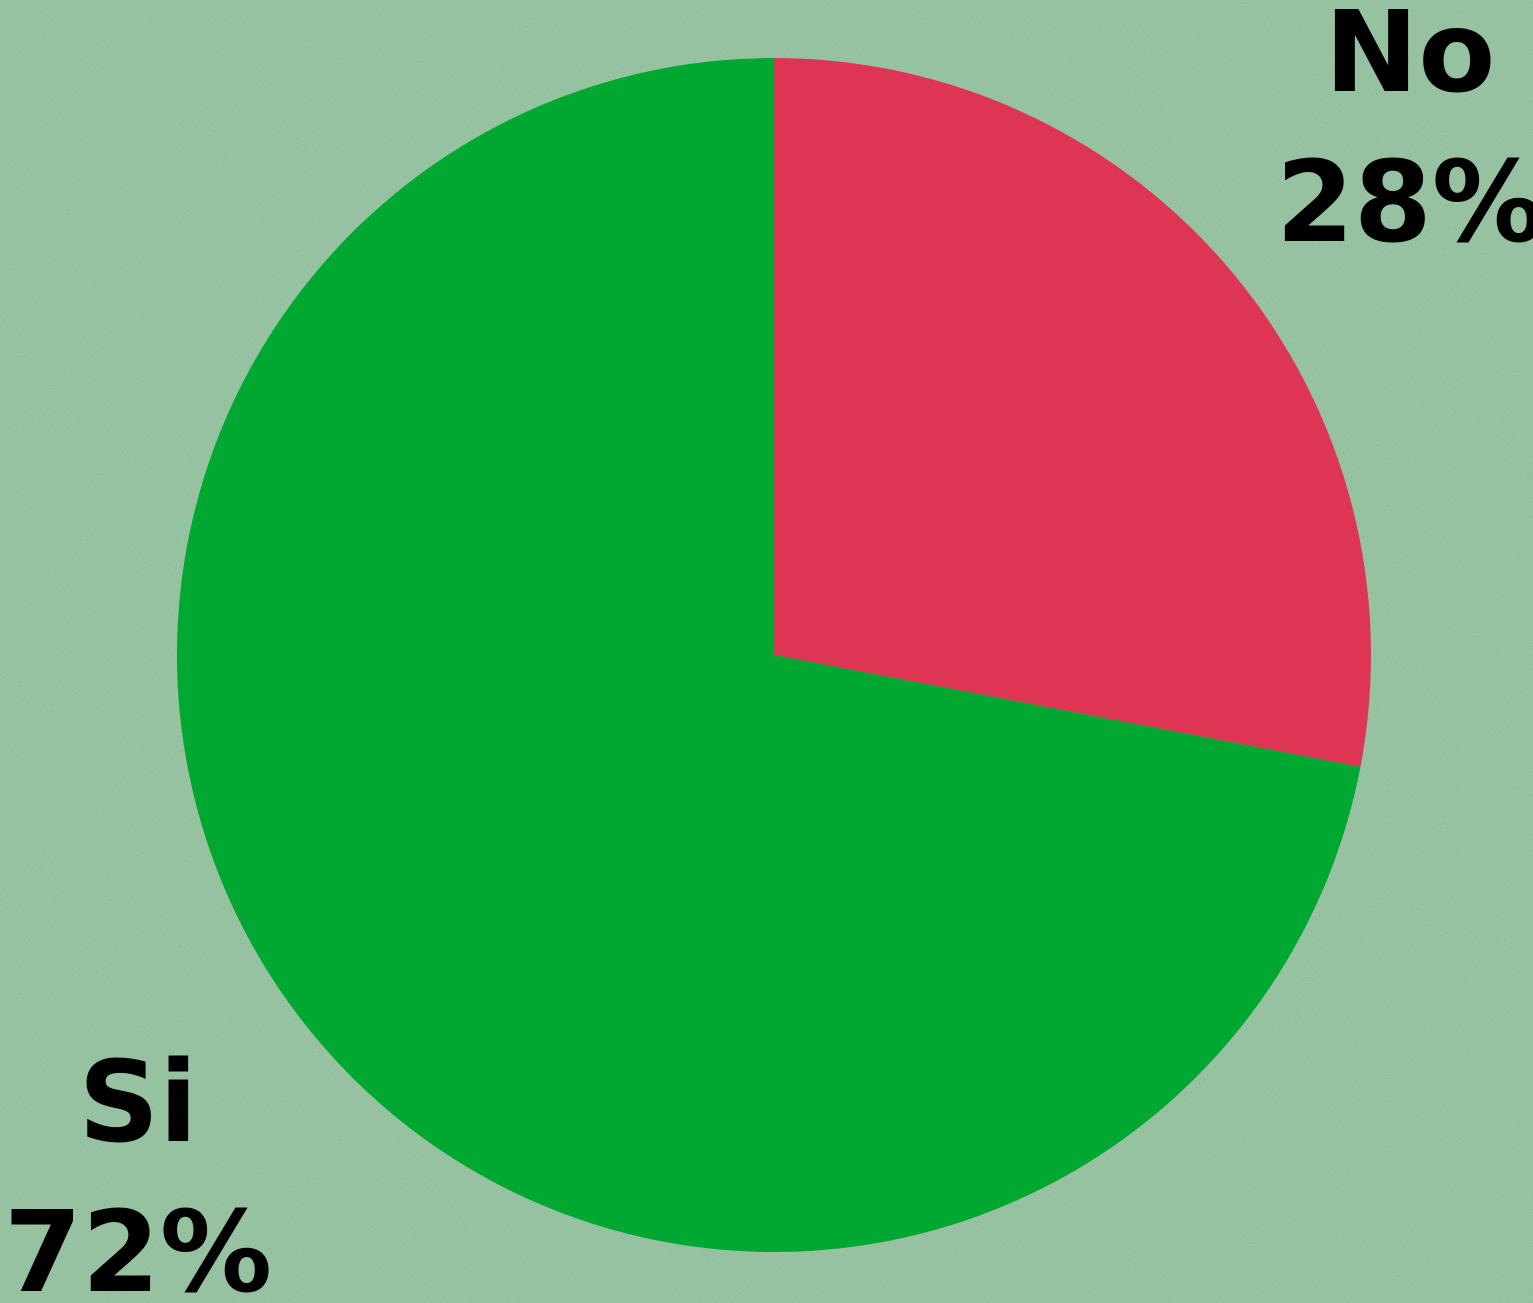 This screenshot has height=1303, width=1533. Describe the element at coordinates (1410, 59) in the screenshot. I see `slice-label: No` at that location.